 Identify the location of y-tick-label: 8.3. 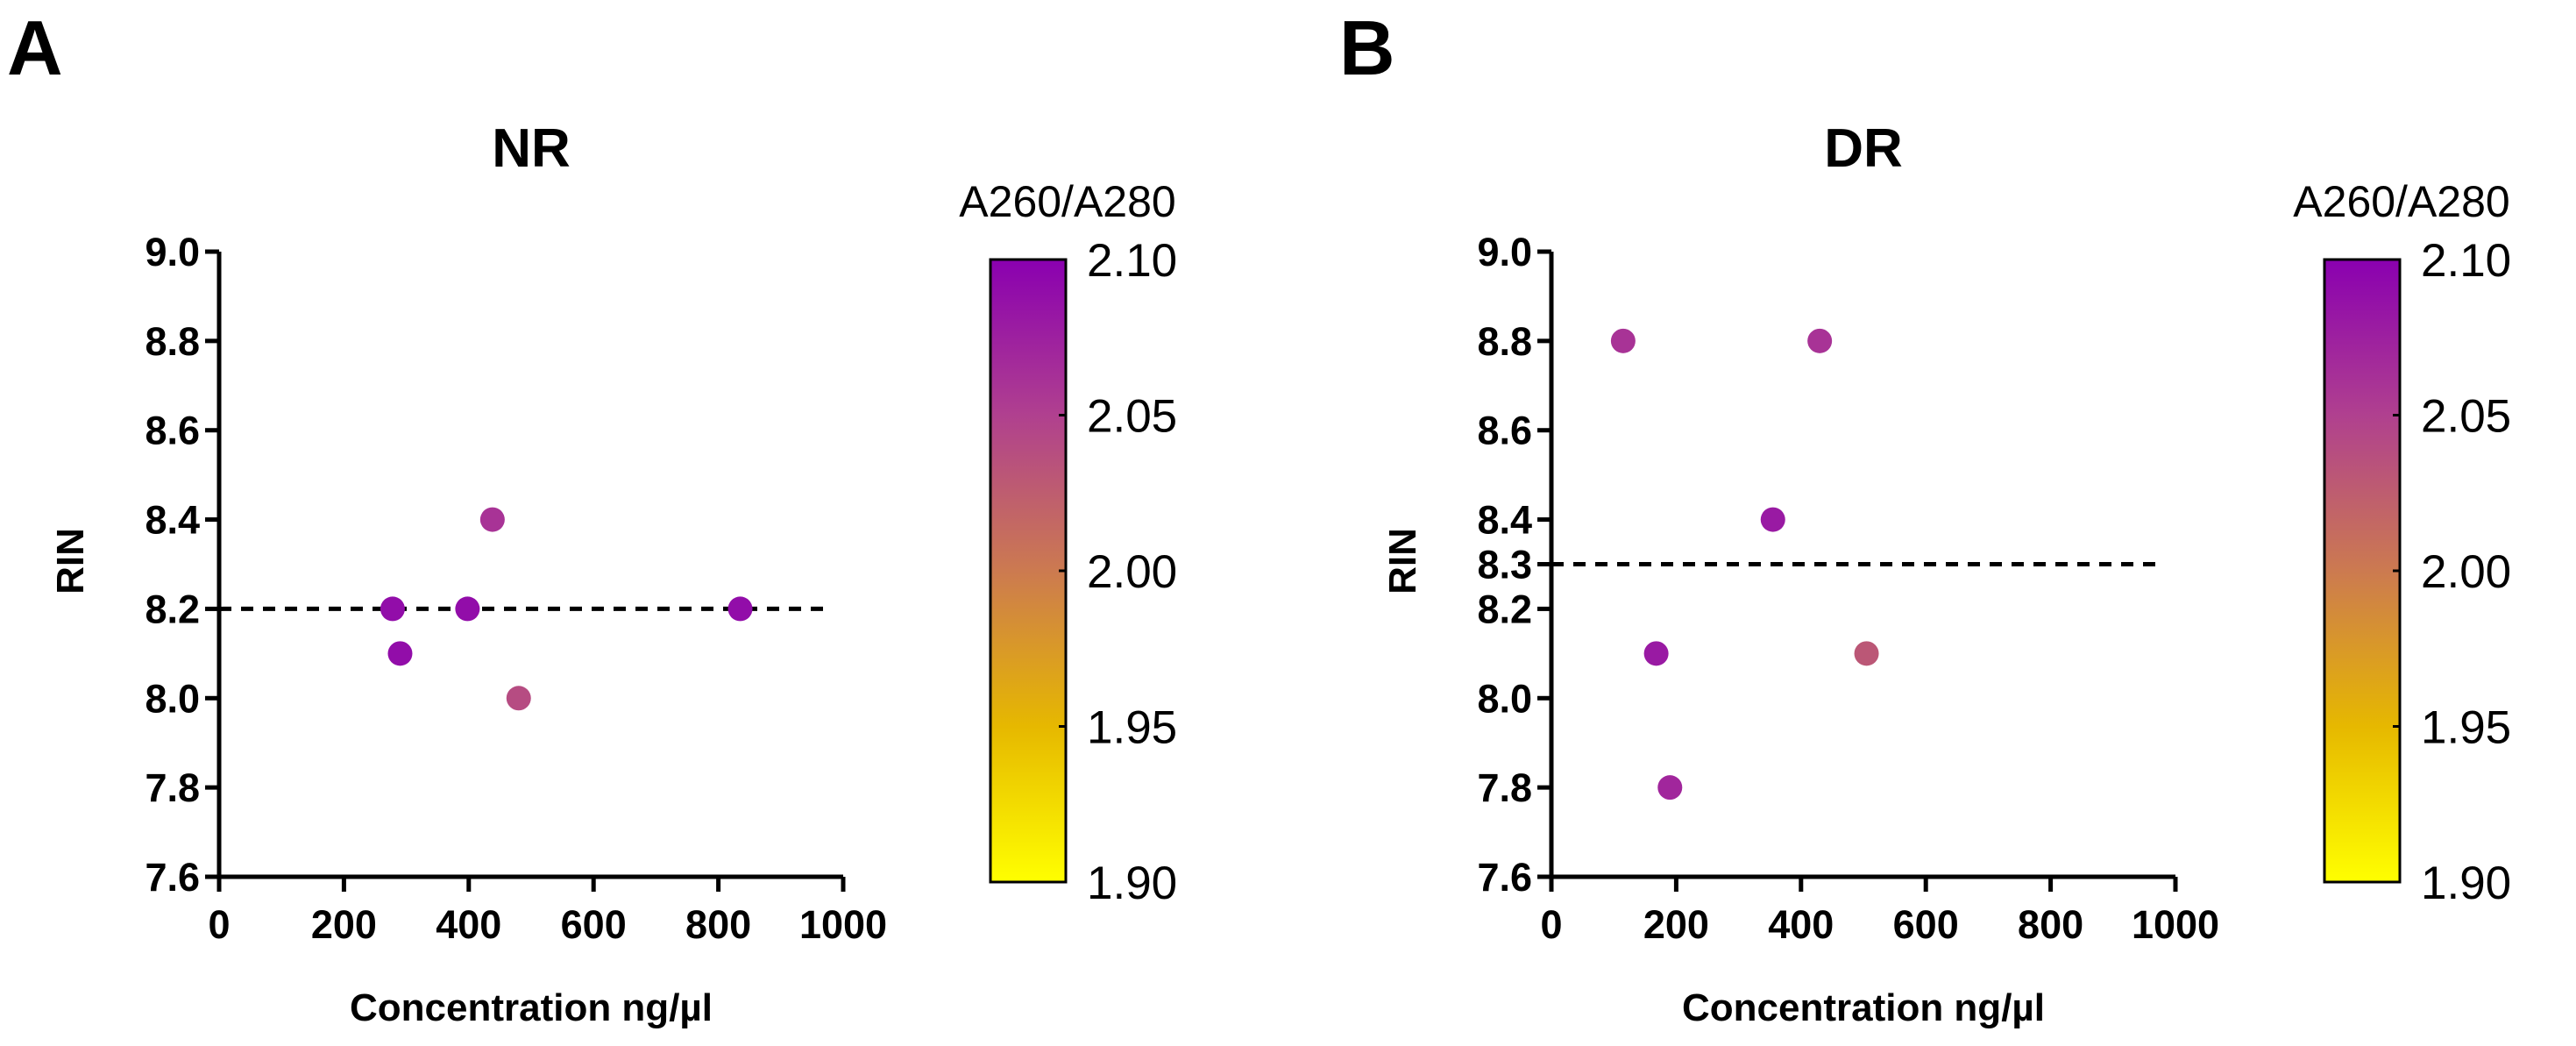
(1504, 565).